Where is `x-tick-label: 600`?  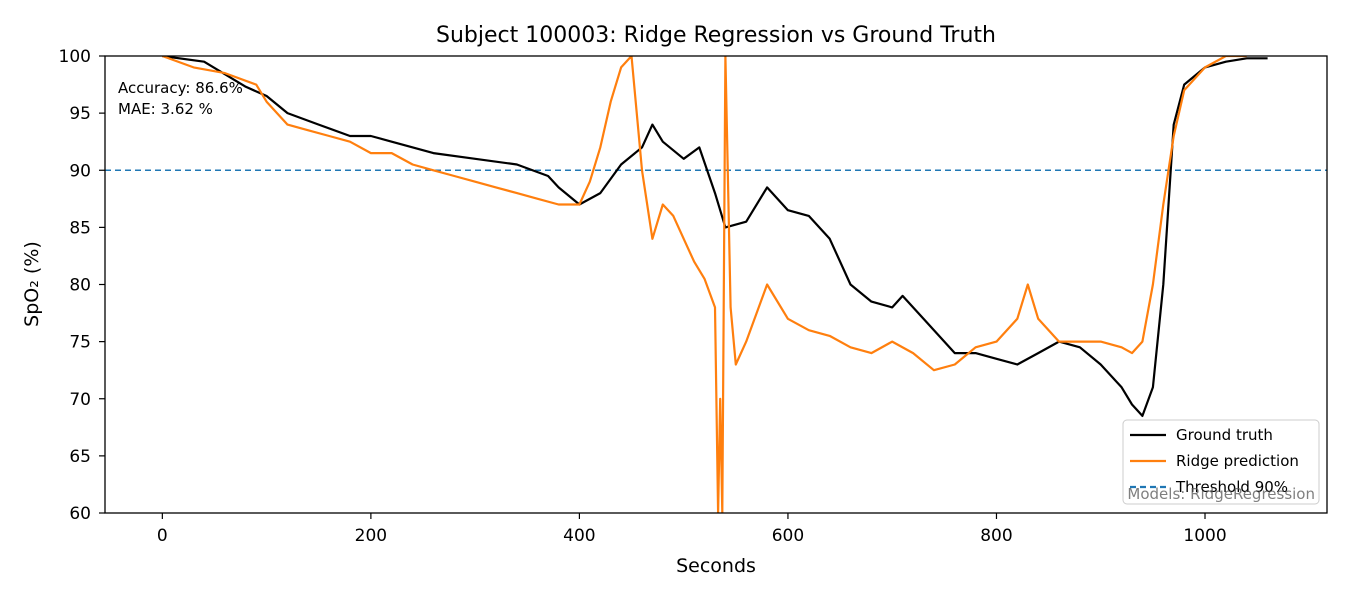 x-tick-label: 600 is located at coordinates (788, 536).